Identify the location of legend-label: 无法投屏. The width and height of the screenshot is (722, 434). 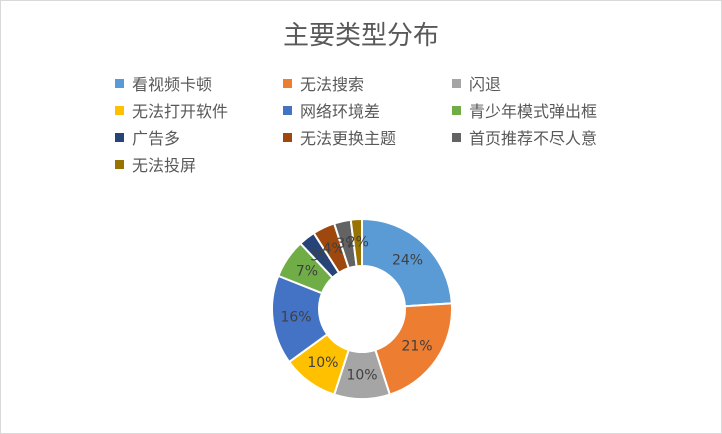
(164, 165).